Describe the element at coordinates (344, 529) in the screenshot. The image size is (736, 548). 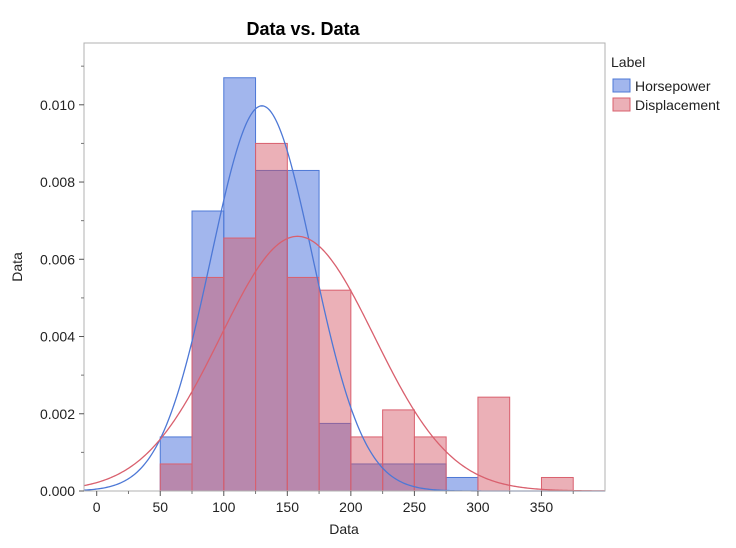
I see `x-axis-label: Data` at that location.